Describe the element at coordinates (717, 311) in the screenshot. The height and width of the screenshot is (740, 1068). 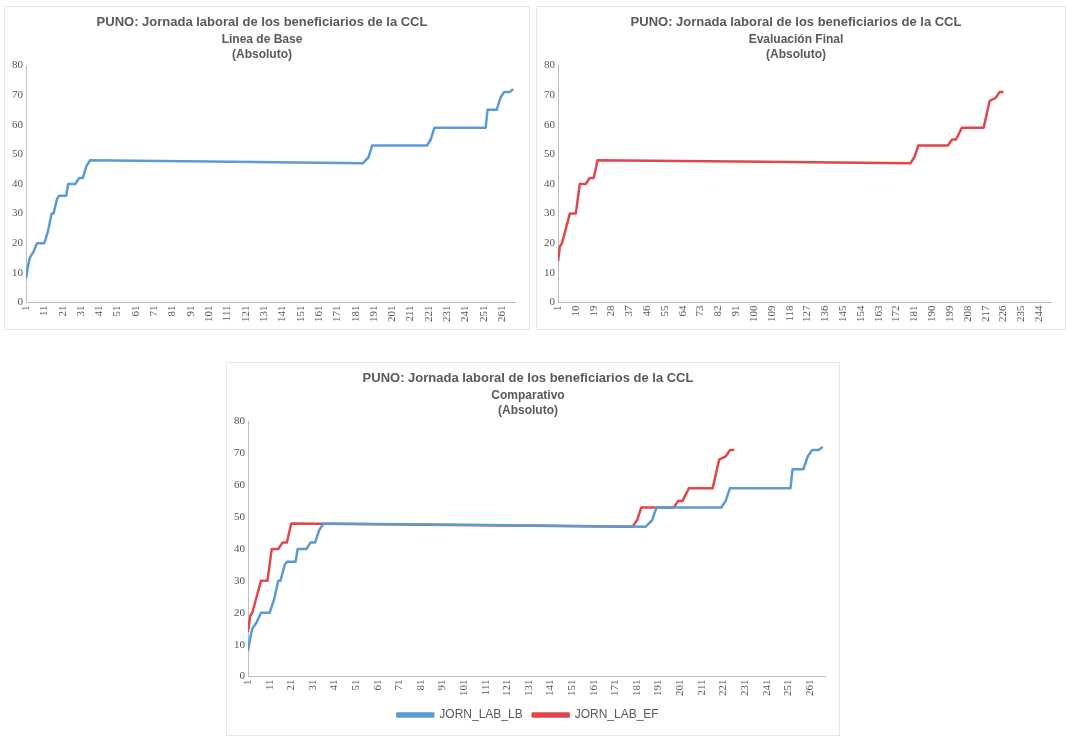
I see `x-tick-label: 82` at that location.